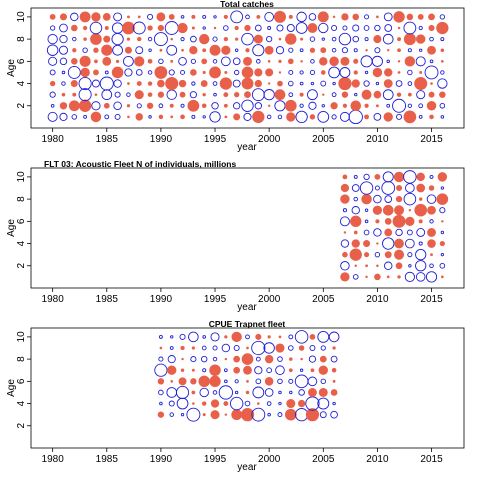 The width and height of the screenshot is (480, 480). I want to click on y-tick-label: 10, so click(21, 17).